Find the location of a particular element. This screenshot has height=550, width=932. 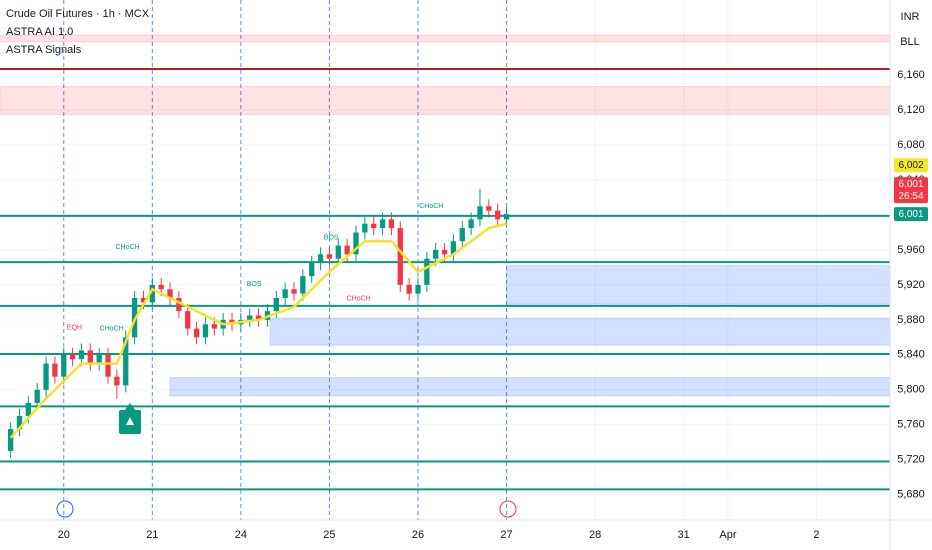

y-tick-label: 6,160 is located at coordinates (911, 75).